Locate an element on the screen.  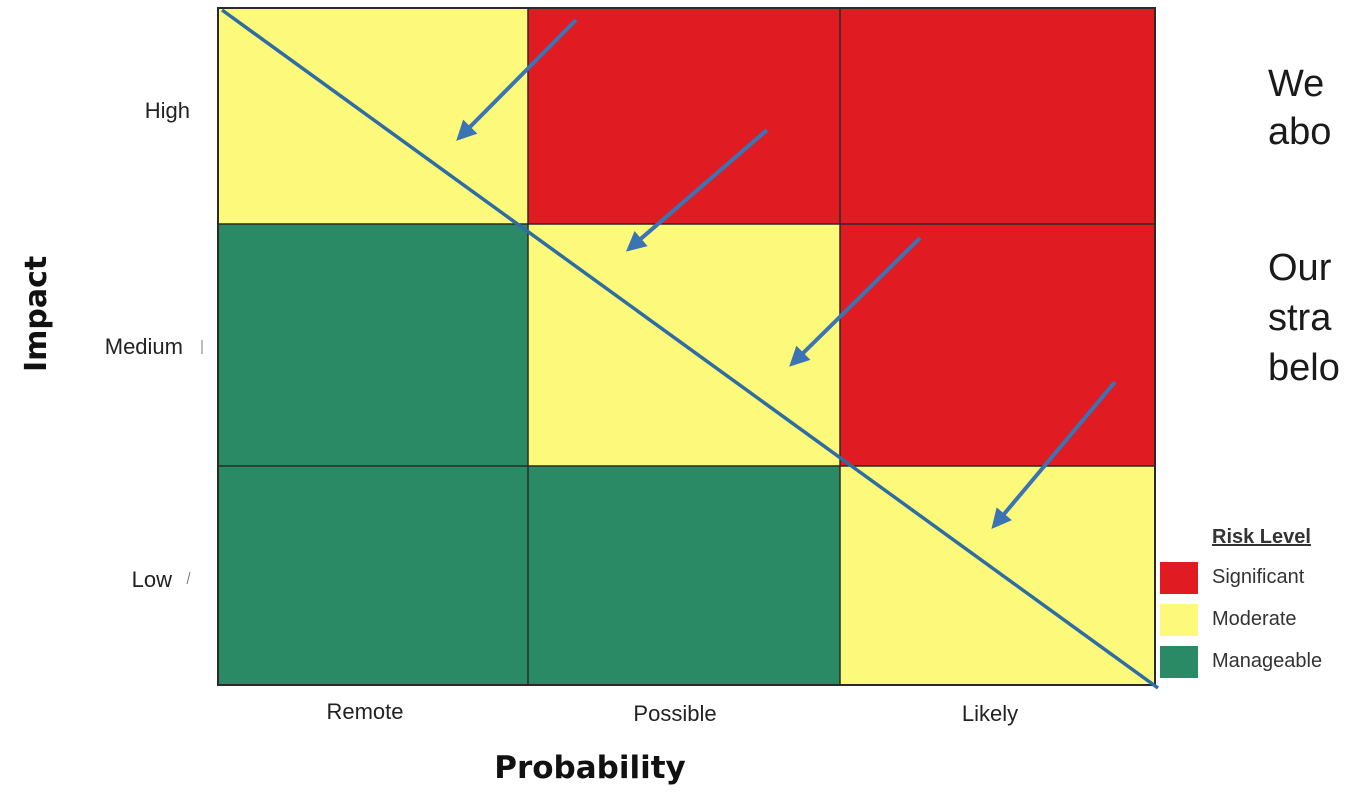
y-axis-title: Impact is located at coordinates (36, 313).